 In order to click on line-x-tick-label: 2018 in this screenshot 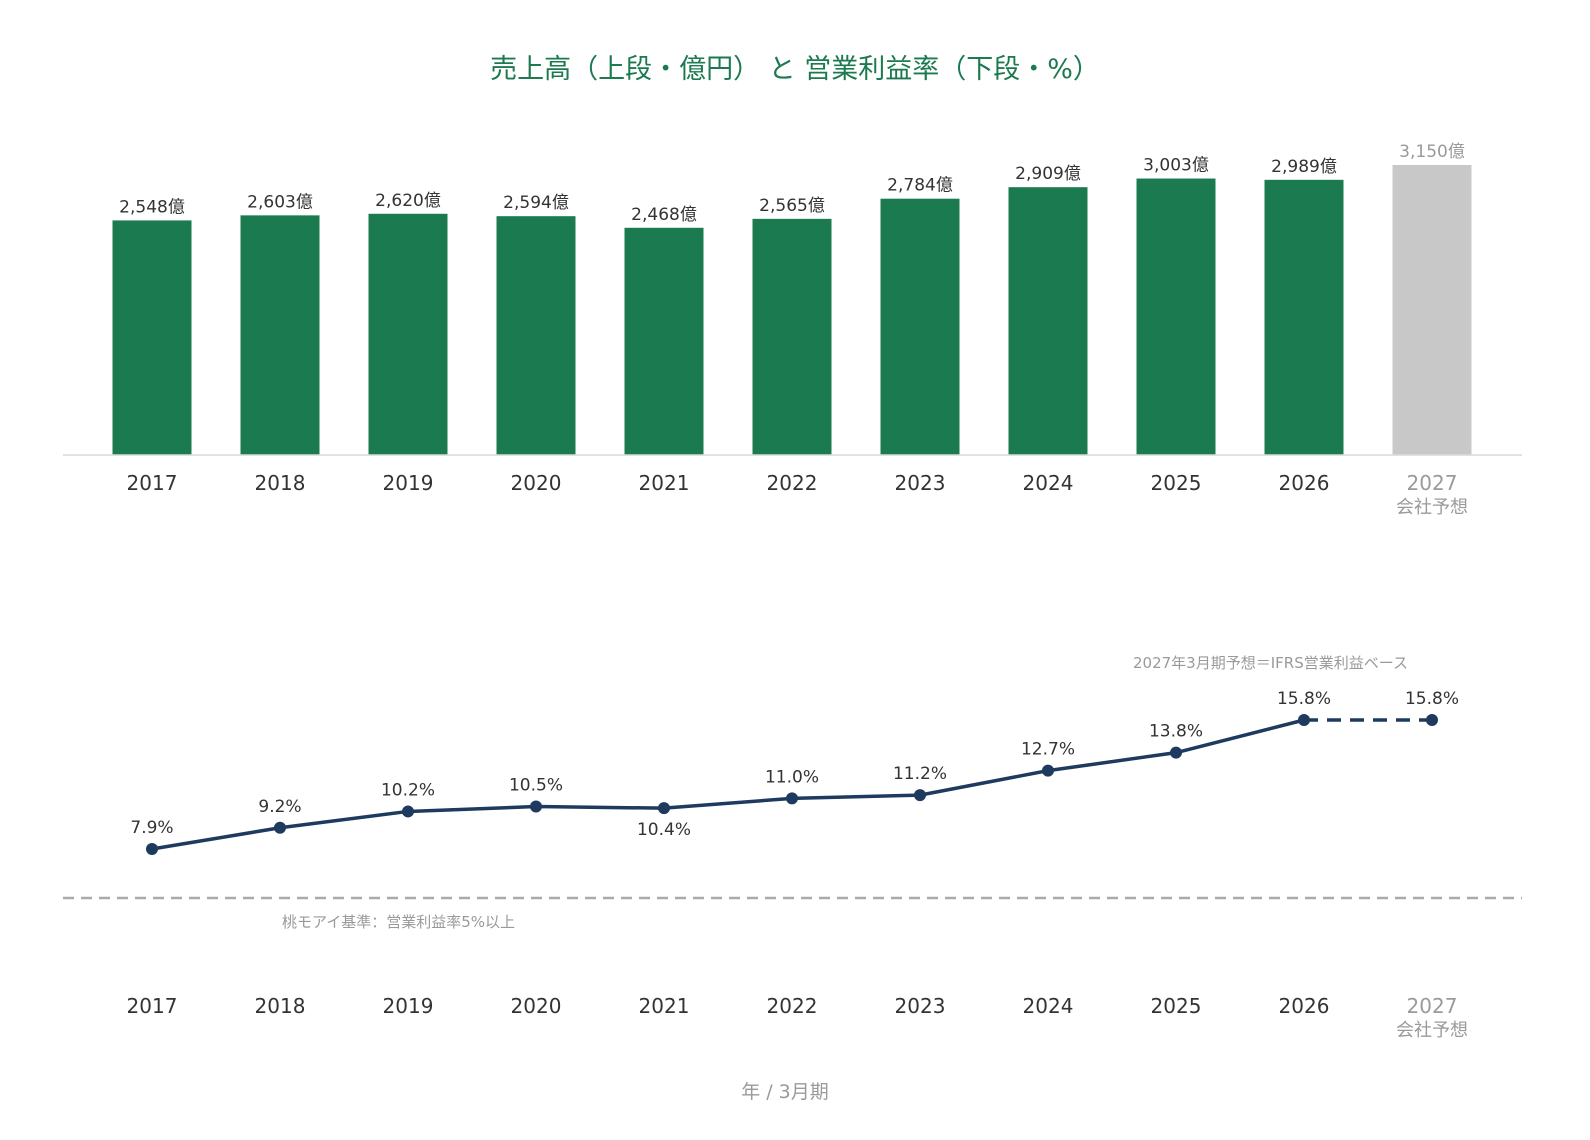, I will do `click(280, 1006)`.